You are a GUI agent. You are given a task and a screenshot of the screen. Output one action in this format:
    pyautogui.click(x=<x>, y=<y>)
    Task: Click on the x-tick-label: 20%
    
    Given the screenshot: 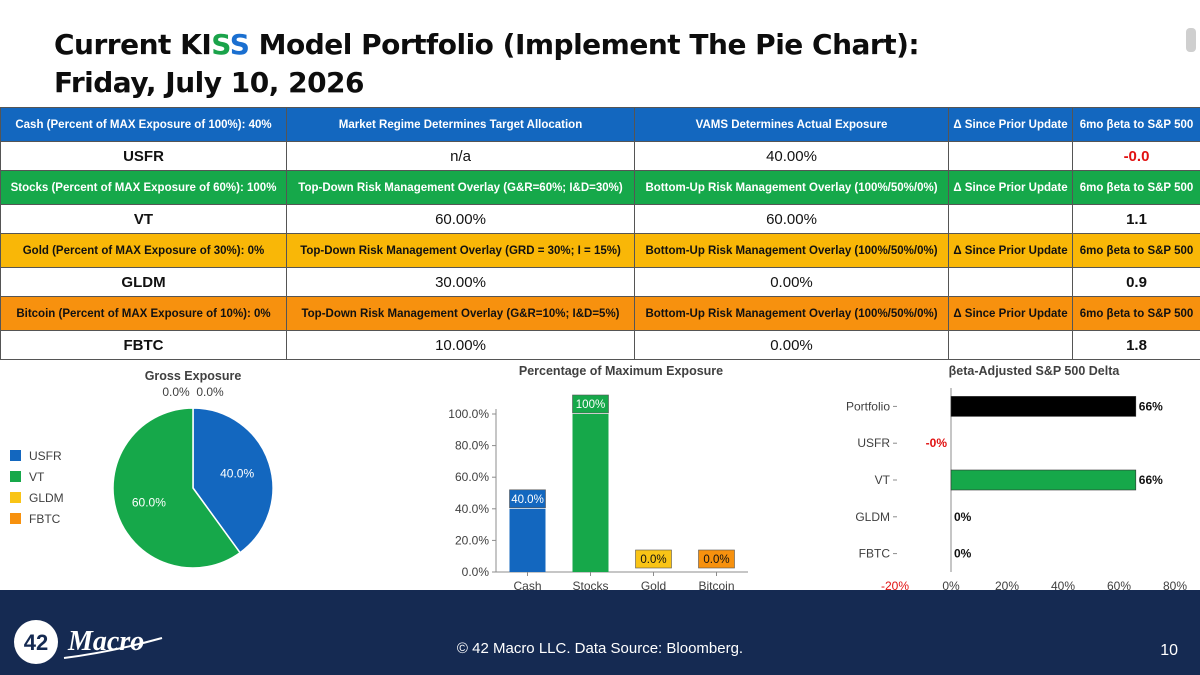 What is the action you would take?
    pyautogui.click(x=1007, y=586)
    